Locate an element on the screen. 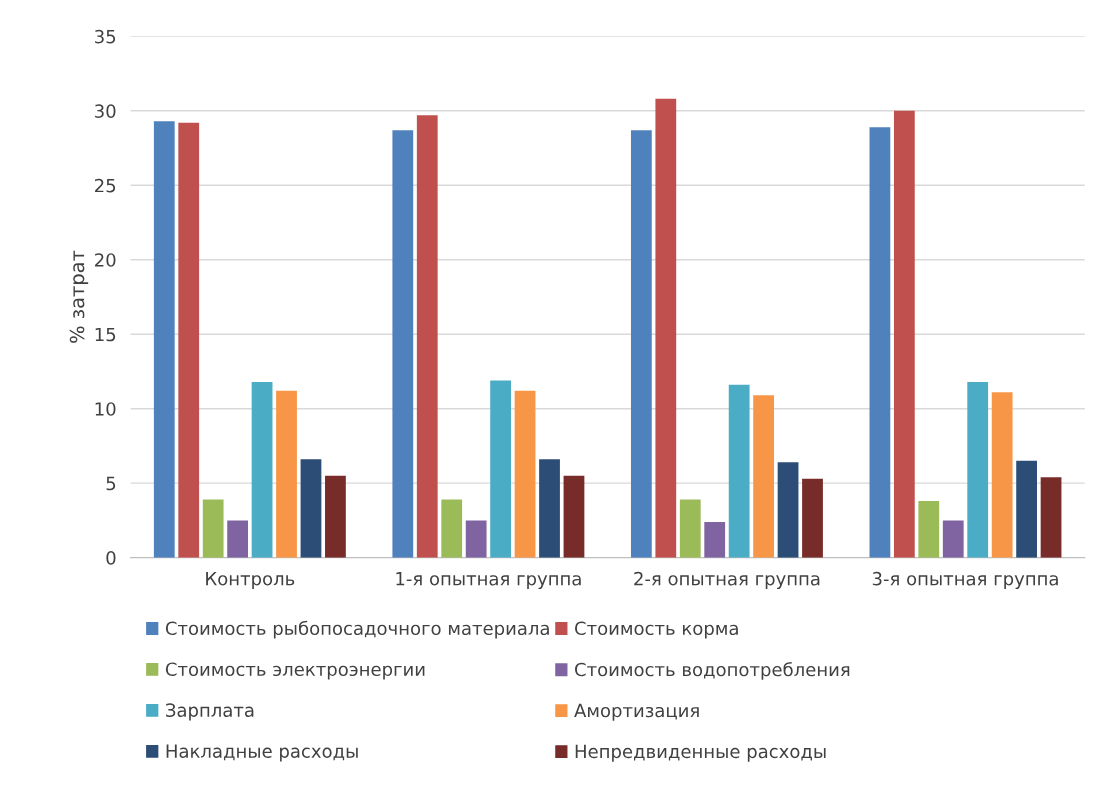  y-tick-label: 35 is located at coordinates (105, 36).